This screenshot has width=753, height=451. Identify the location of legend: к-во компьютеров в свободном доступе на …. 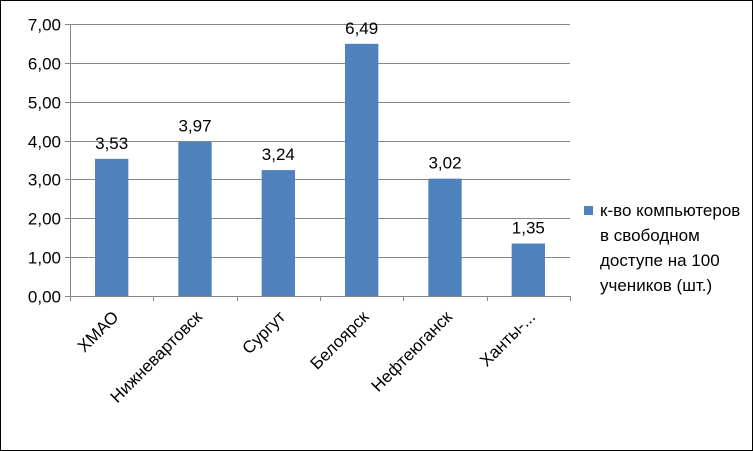
(666, 248).